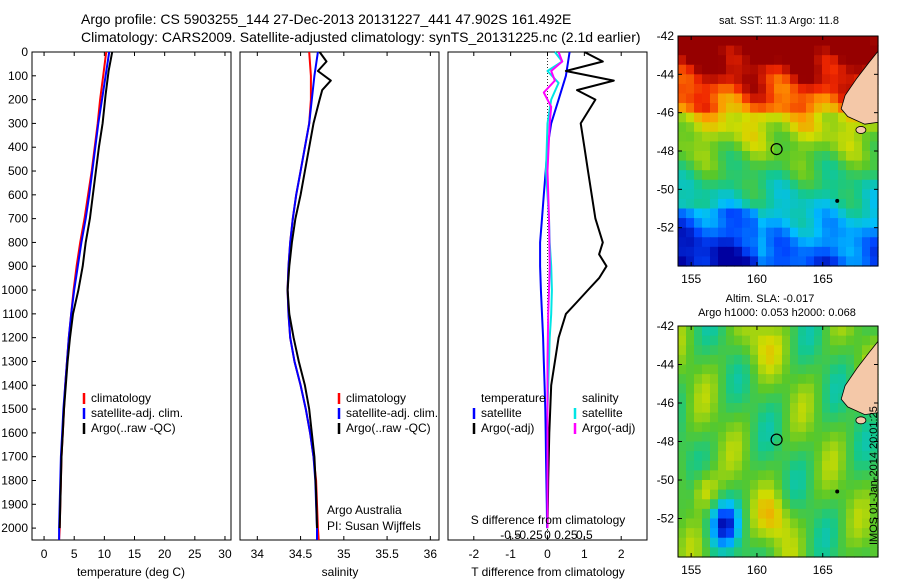 The image size is (900, 580). Describe the element at coordinates (165, 554) in the screenshot. I see `x-tick-label: 20` at that location.